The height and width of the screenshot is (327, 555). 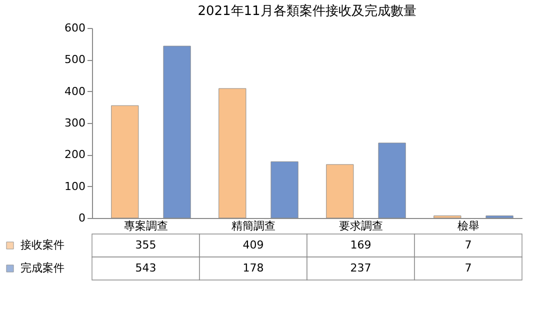 I want to click on x-tick-label: 要求調查, so click(x=360, y=226).